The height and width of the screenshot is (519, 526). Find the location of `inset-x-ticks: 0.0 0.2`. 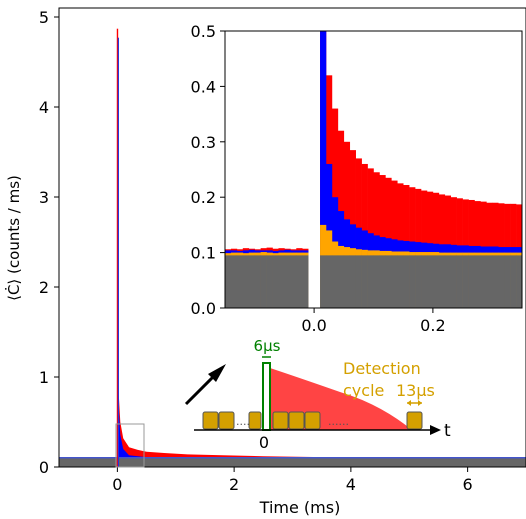

inset-x-ticks: 0.0 0.2 is located at coordinates (373, 321).